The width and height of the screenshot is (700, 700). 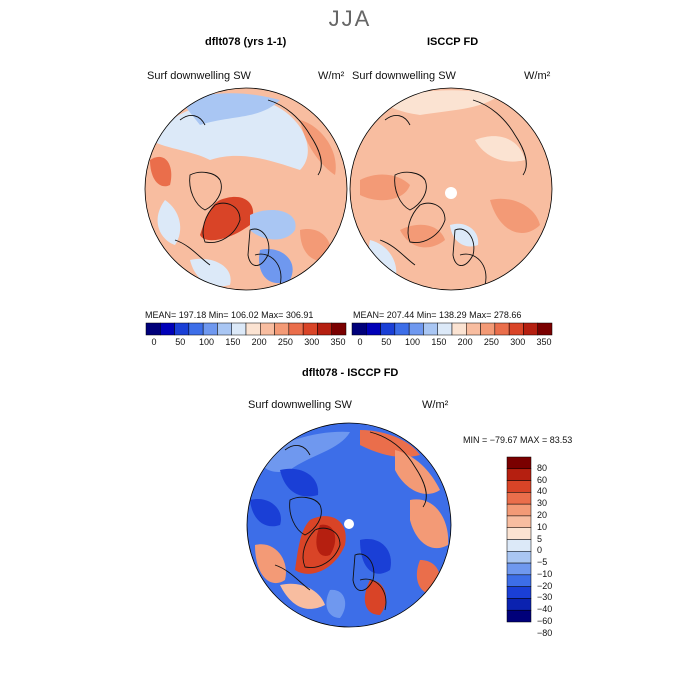 What do you see at coordinates (246, 343) in the screenshot?
I see `model-colorbar-labels: 0 50 100 150 200 250 300 350` at bounding box center [246, 343].